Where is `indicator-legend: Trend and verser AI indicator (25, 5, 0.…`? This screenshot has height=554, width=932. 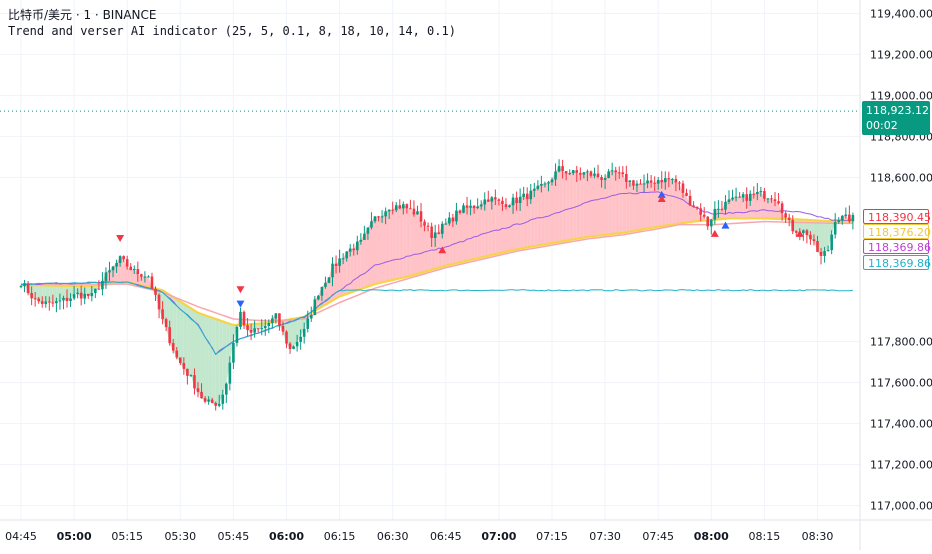 indicator-legend: Trend and verser AI indicator (25, 5, 0.… is located at coordinates (232, 31).